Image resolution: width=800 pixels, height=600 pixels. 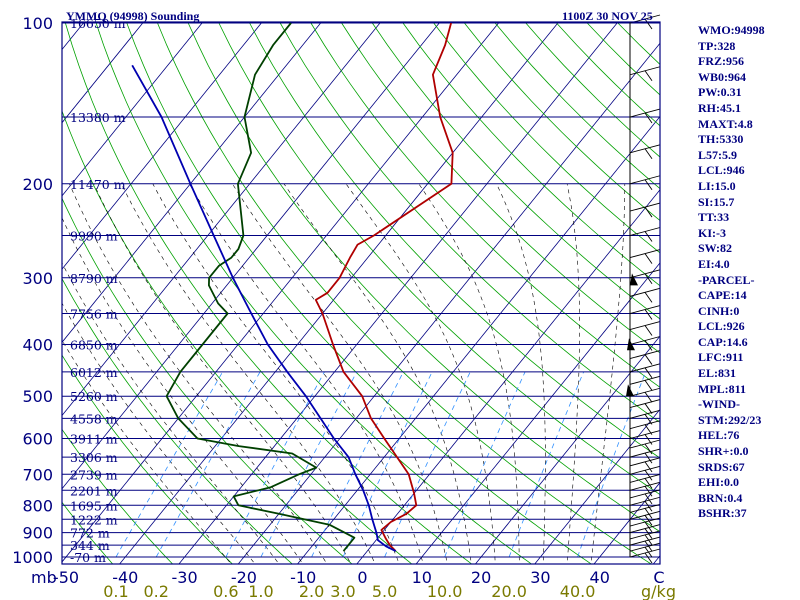 What do you see at coordinates (37, 533) in the screenshot?
I see `pressure-tick-label: 900` at bounding box center [37, 533].